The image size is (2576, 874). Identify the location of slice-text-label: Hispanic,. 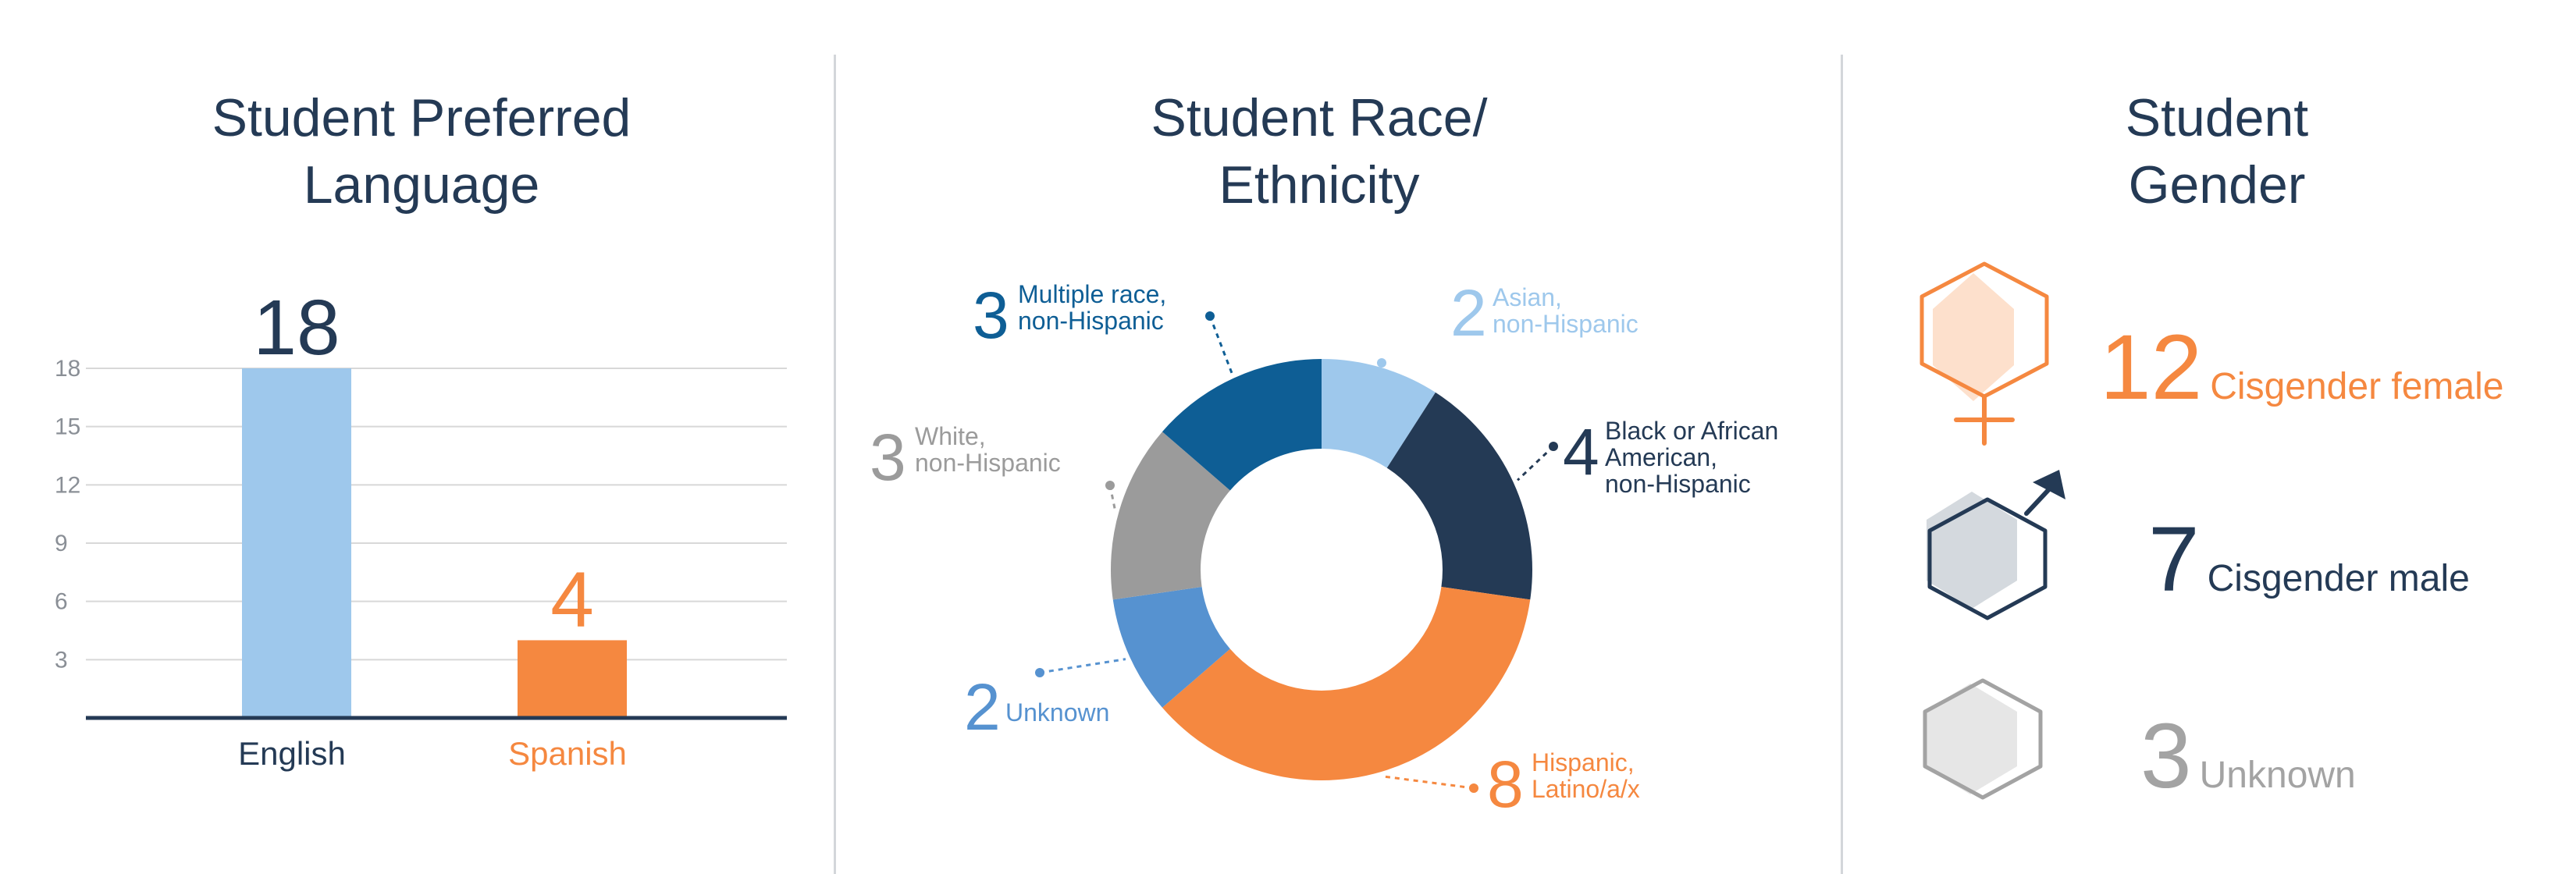
(1583, 762).